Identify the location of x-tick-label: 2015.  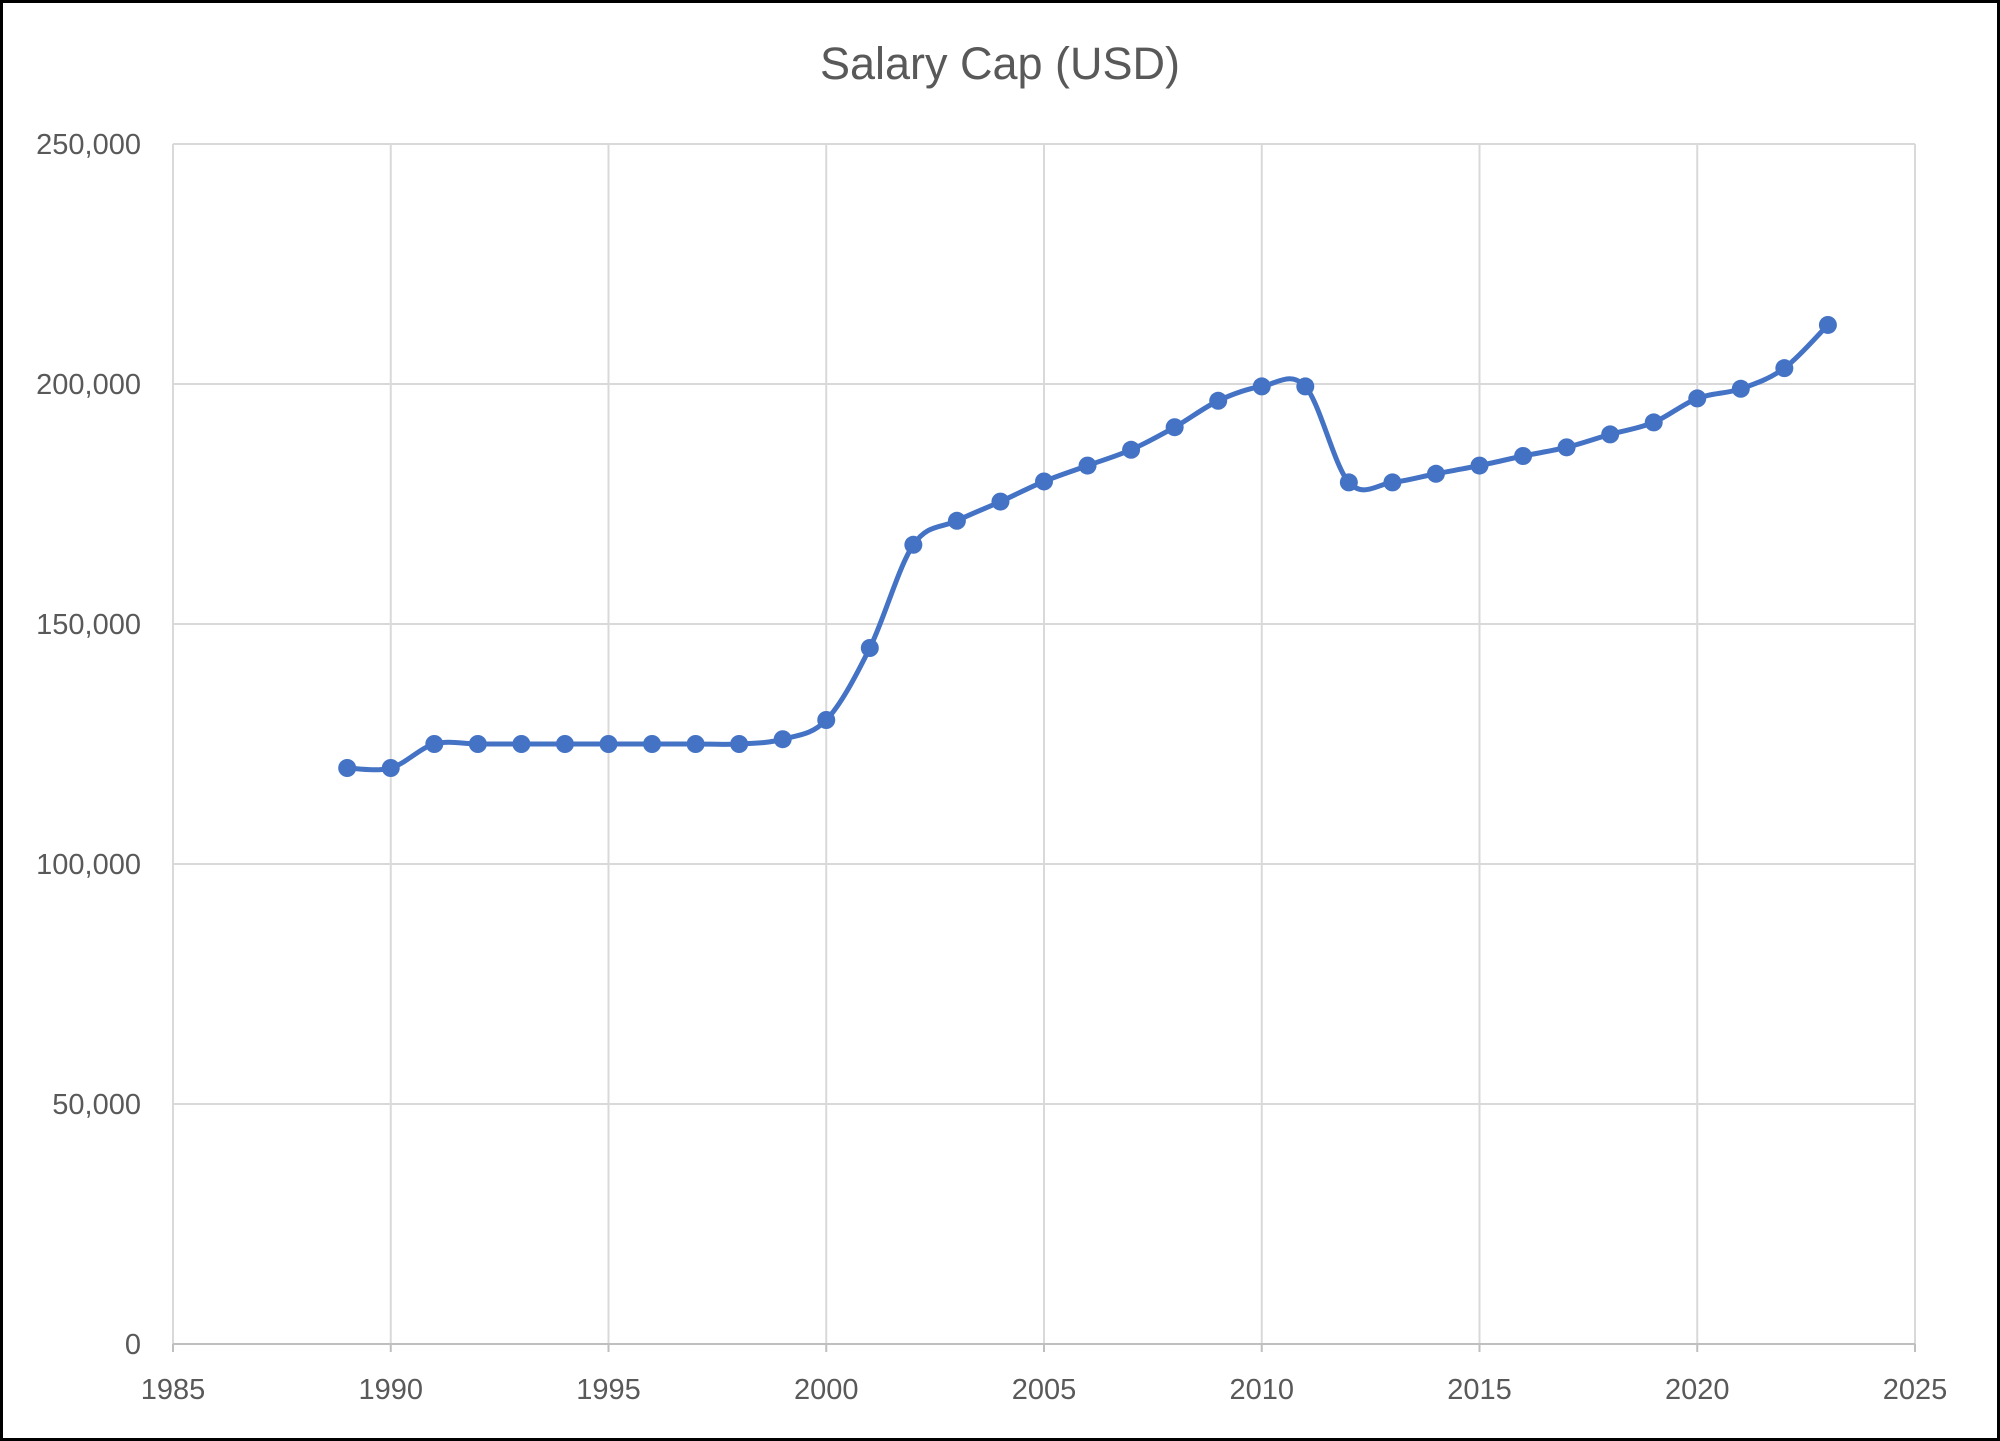
(1479, 1390).